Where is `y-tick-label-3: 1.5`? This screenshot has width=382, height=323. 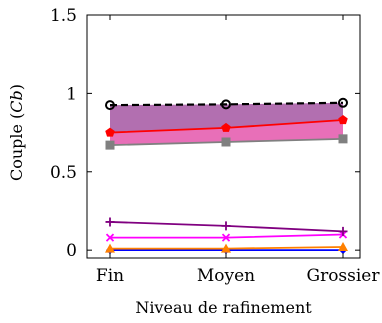
y-tick-label-3: 1.5 is located at coordinates (63, 16).